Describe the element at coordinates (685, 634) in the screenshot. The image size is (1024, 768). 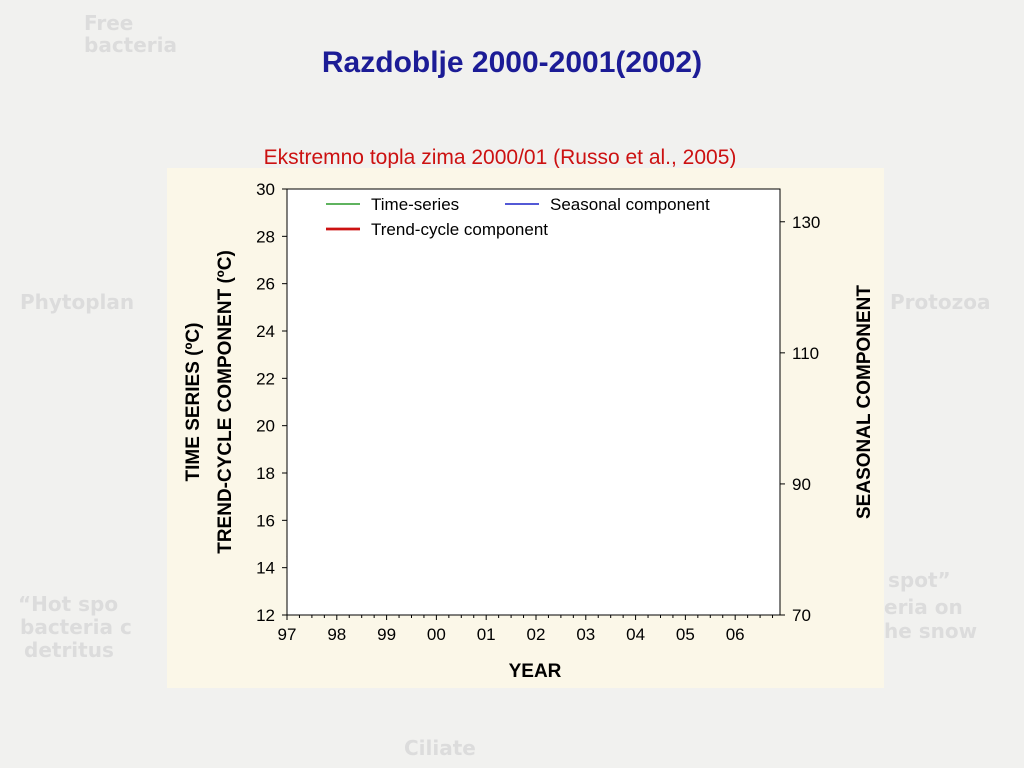
I see `x-tick-label: 05` at that location.